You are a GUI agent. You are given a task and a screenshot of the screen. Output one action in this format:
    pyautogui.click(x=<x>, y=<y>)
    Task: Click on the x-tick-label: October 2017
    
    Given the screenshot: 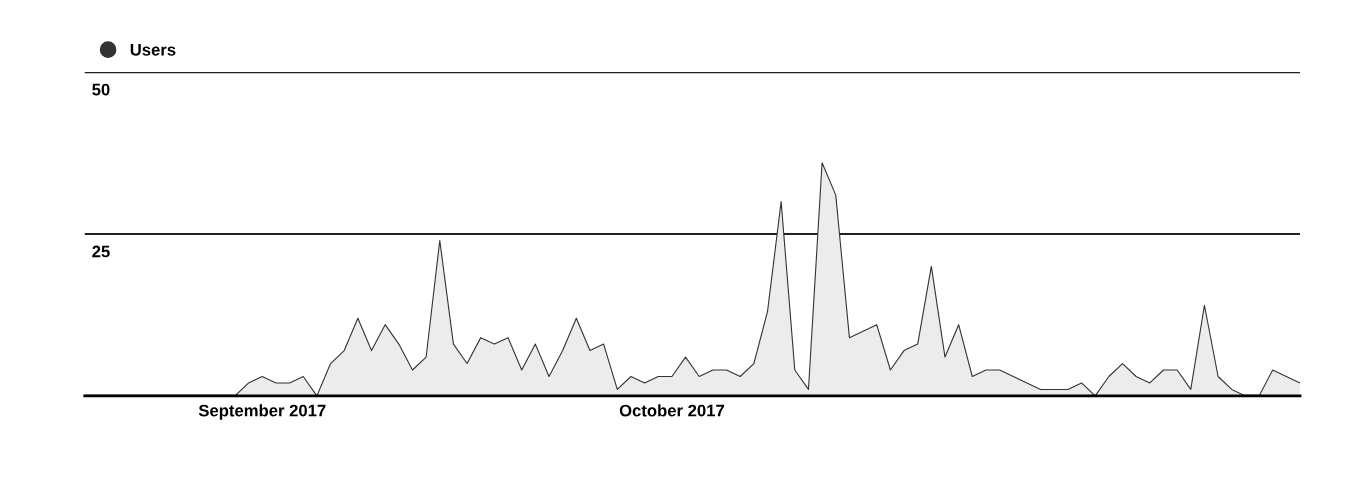 What is the action you would take?
    pyautogui.click(x=671, y=410)
    